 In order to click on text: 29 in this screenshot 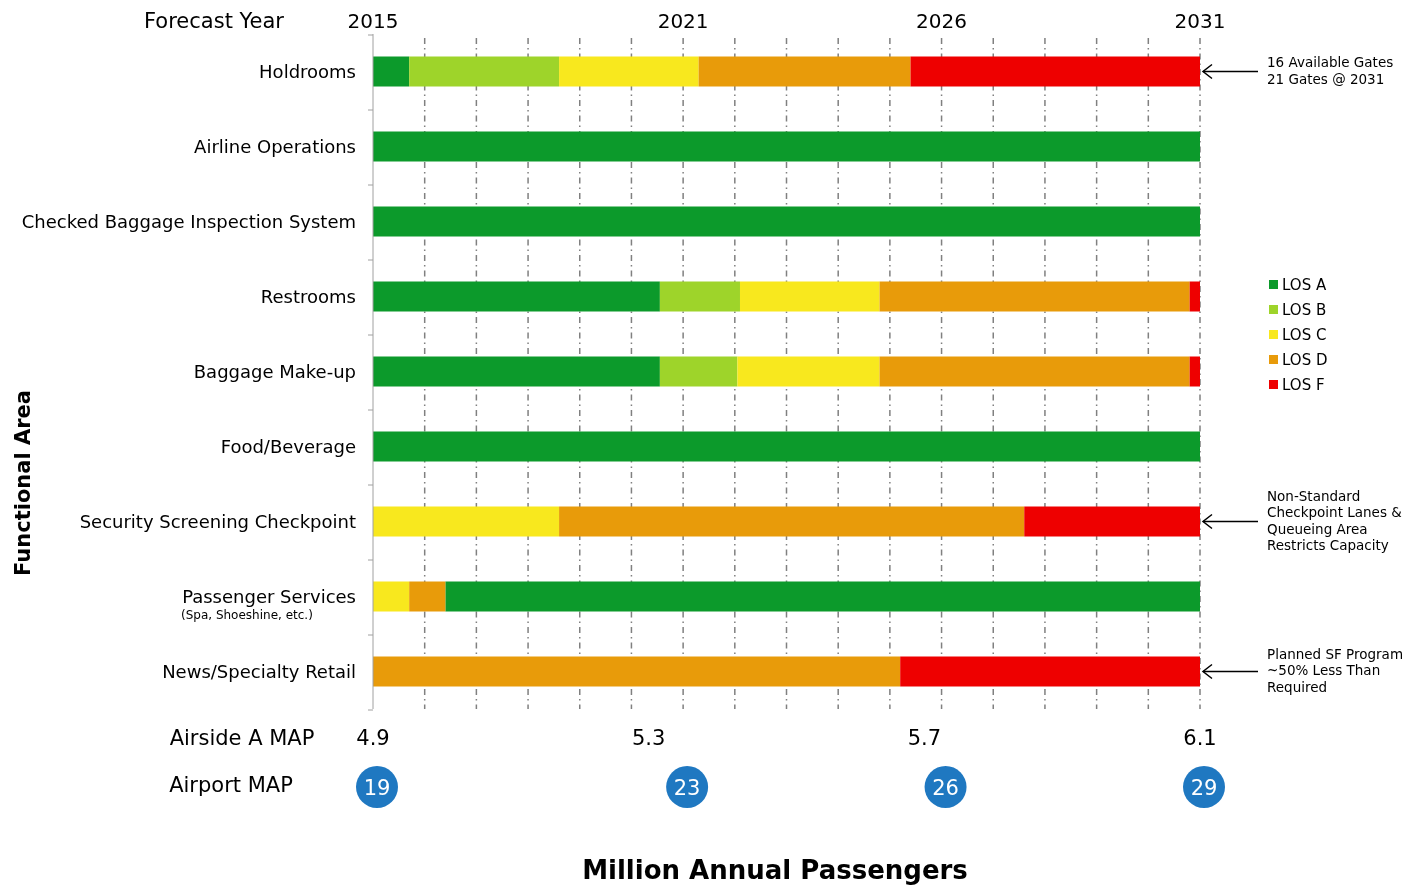, I will do `click(1204, 788)`.